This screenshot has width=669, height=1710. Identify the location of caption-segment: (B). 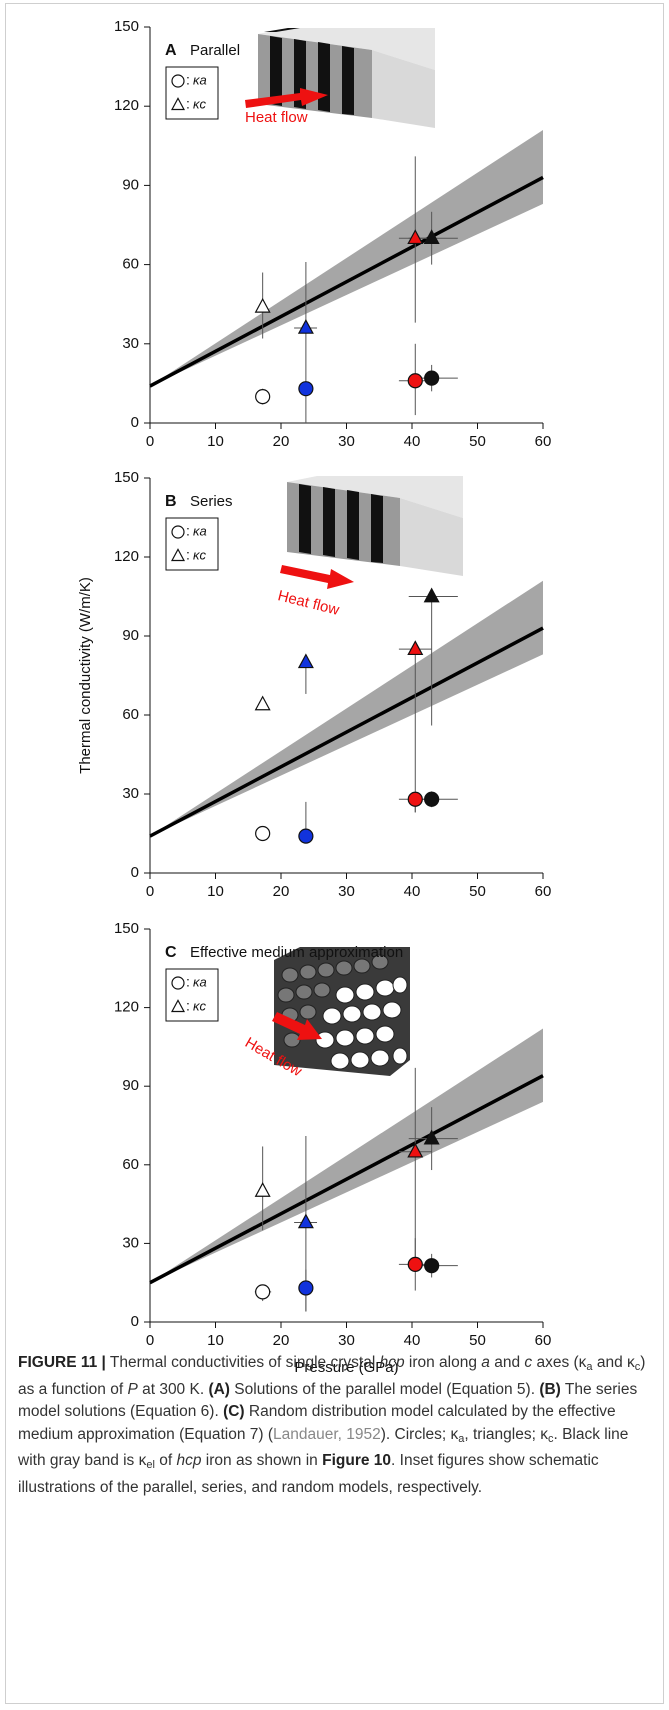
(550, 1389).